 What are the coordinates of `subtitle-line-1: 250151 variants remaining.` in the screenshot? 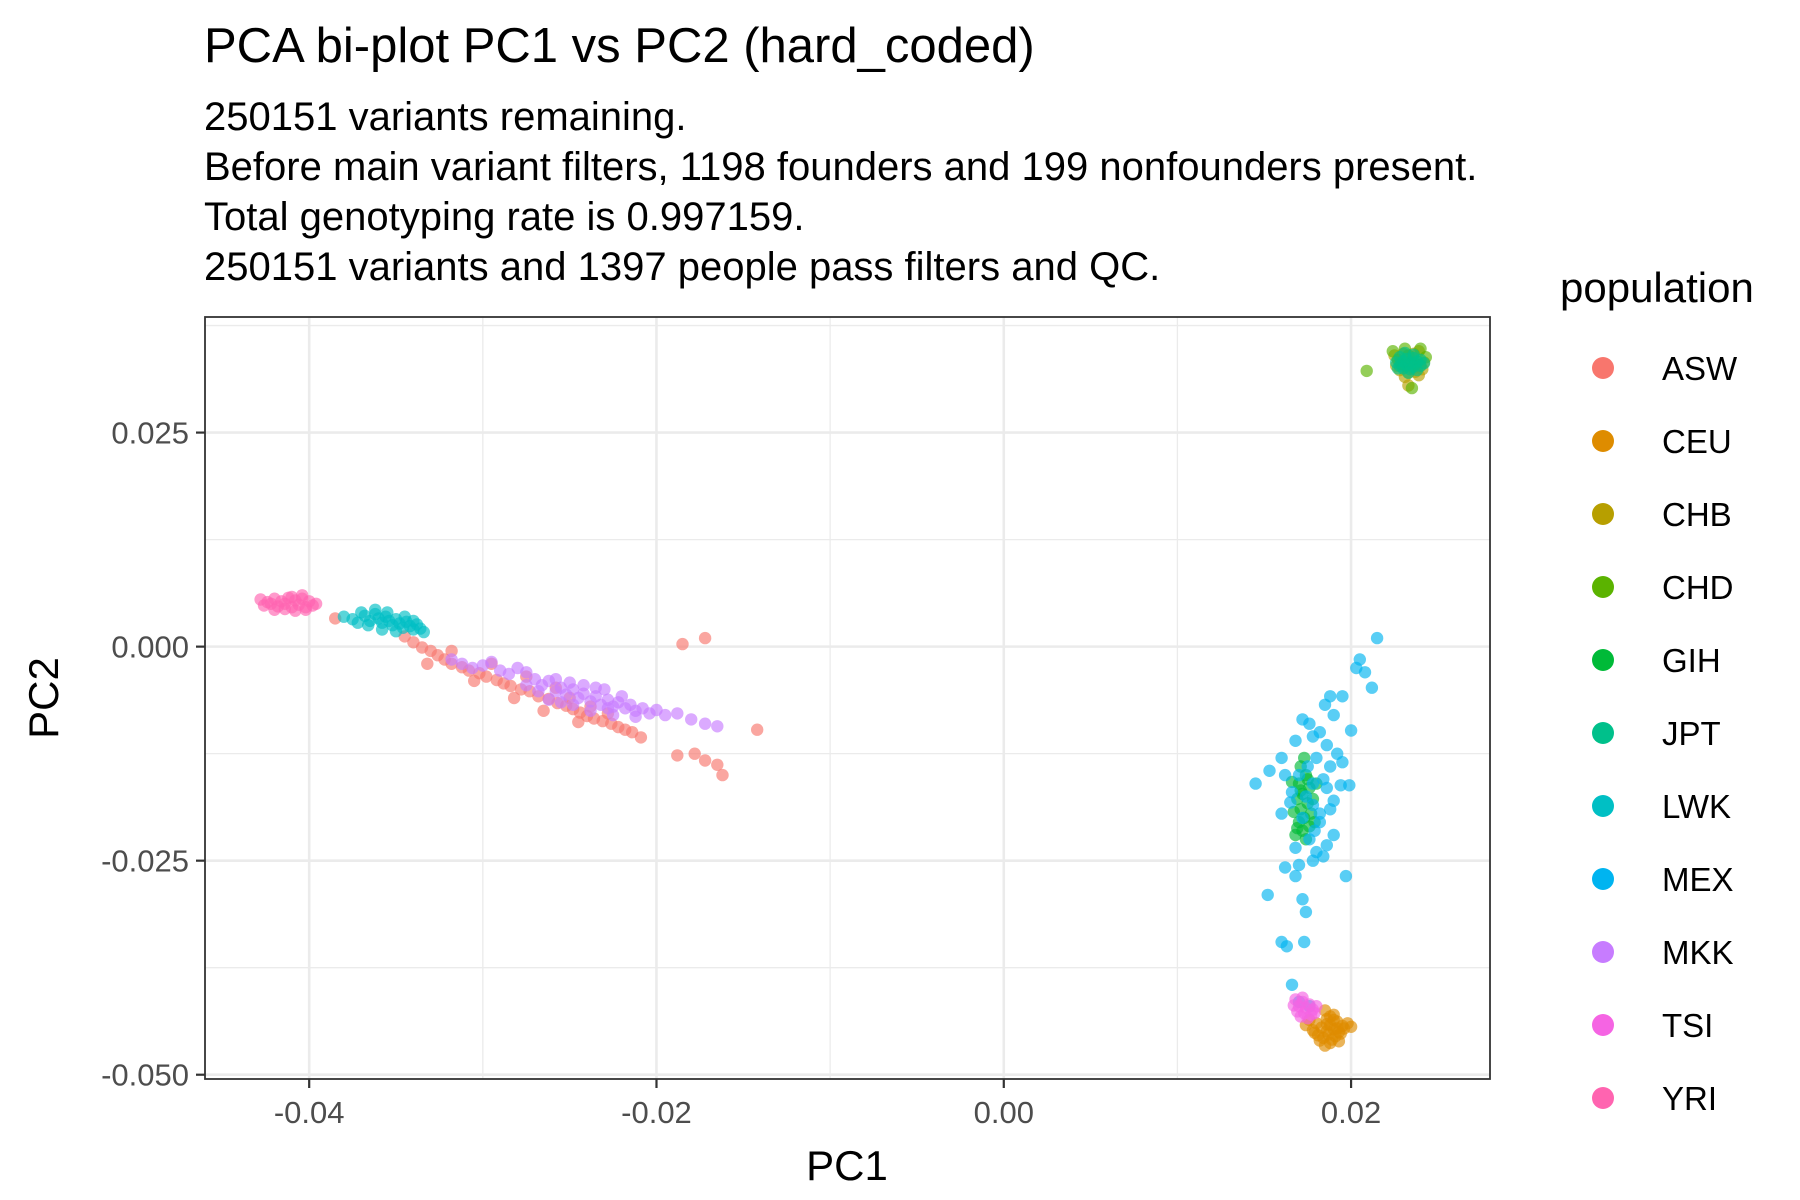 It's located at (445, 117).